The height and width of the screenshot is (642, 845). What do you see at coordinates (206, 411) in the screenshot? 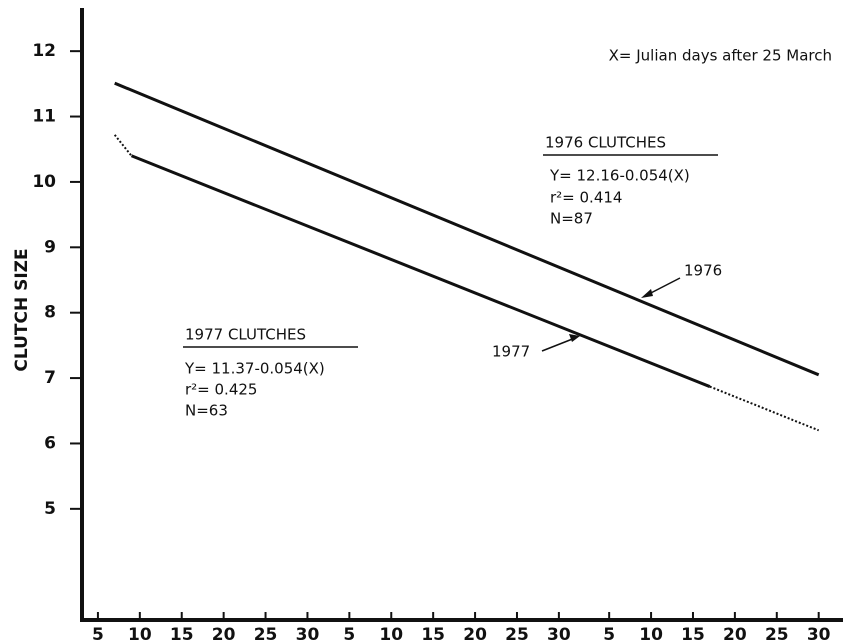
I see `sample-size: N=63` at bounding box center [206, 411].